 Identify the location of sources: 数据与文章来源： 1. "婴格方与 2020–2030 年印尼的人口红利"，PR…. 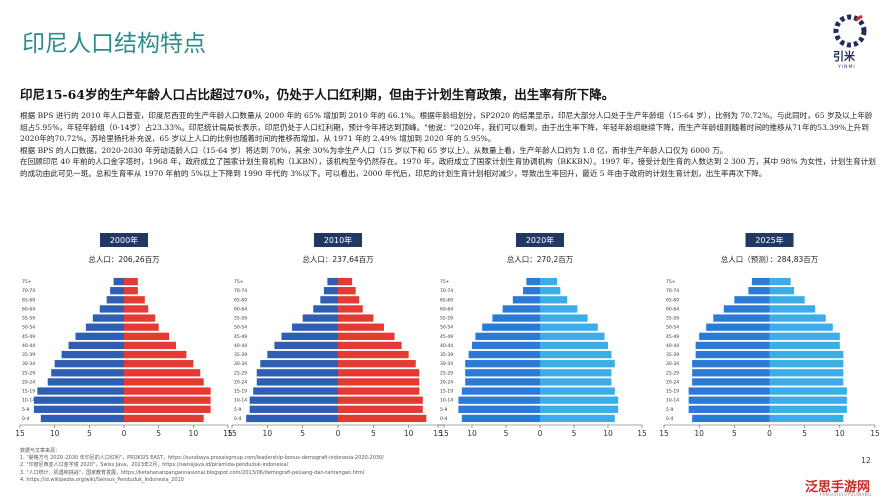
(320, 466).